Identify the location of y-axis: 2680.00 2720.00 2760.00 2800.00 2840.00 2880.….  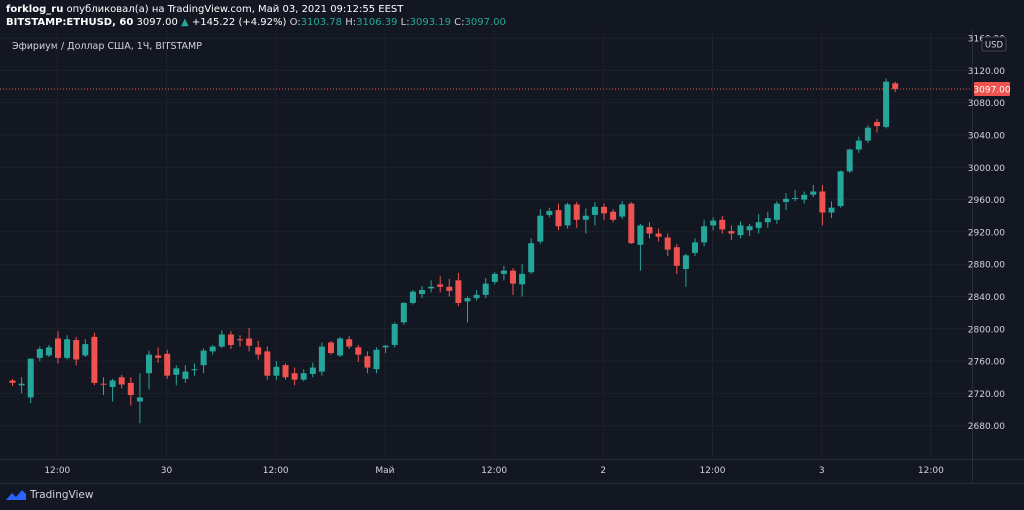
(987, 234).